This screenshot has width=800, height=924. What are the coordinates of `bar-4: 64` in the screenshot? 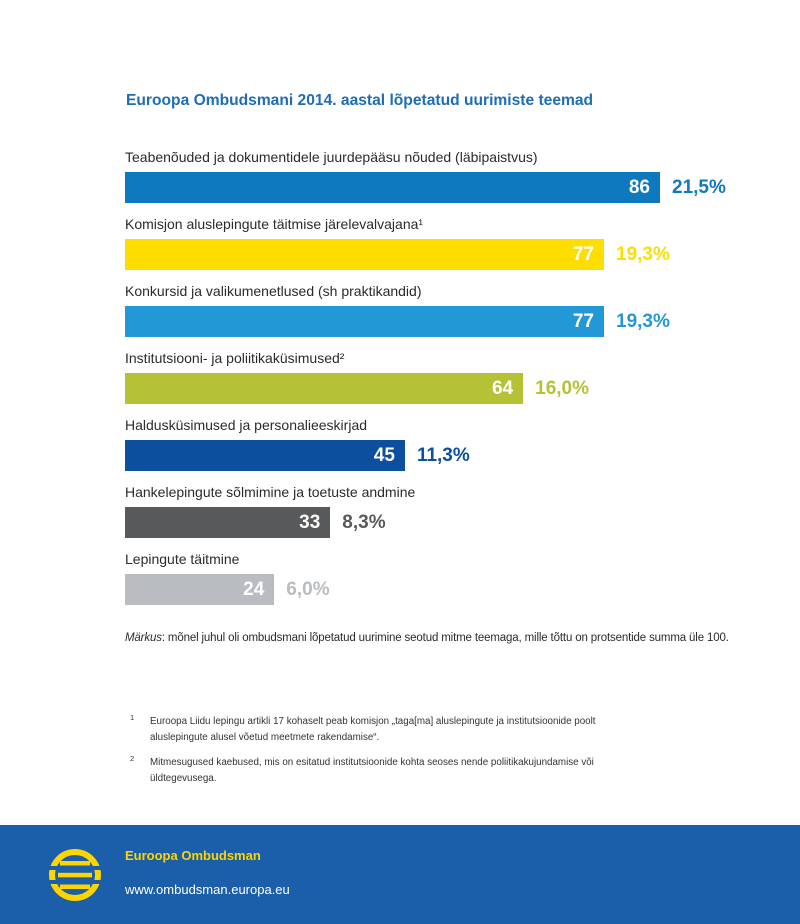 It's located at (324, 388).